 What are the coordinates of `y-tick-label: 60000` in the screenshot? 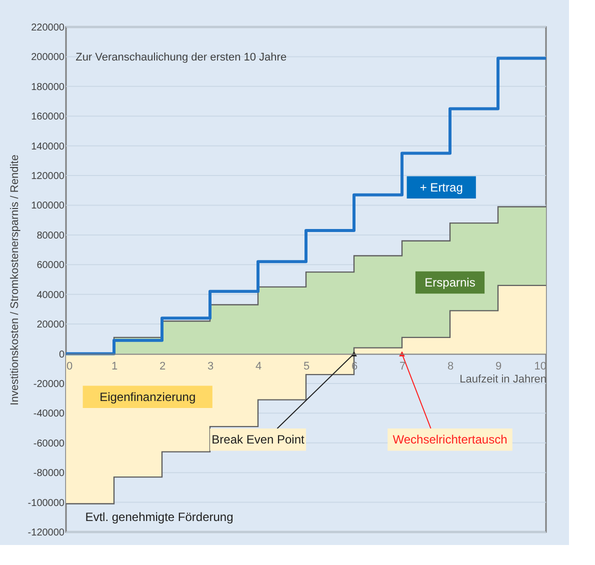 It's located at (50, 266).